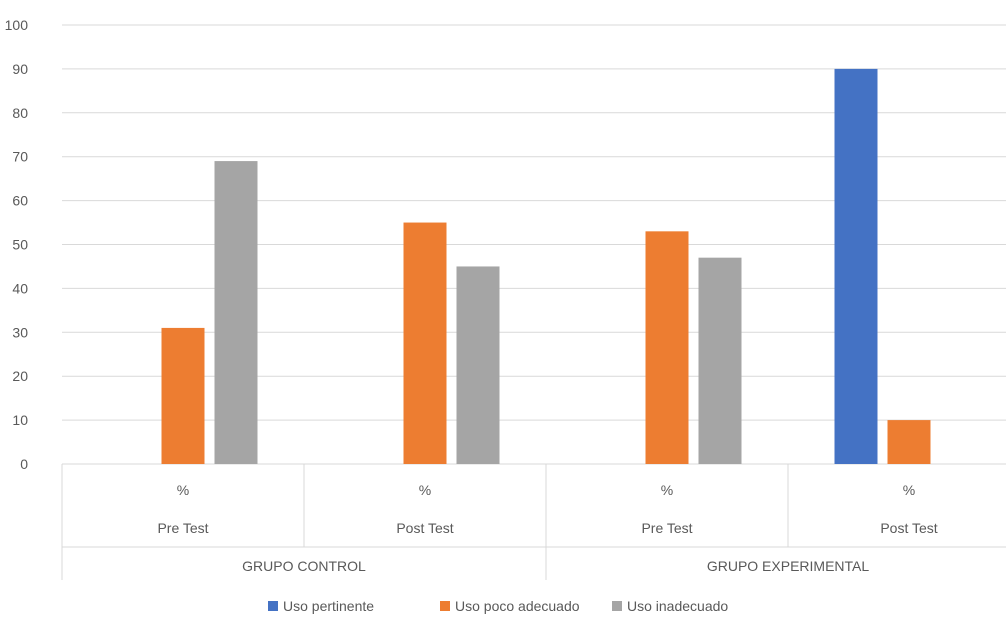 The height and width of the screenshot is (635, 1006). I want to click on y-tick-label: 60, so click(20, 201).